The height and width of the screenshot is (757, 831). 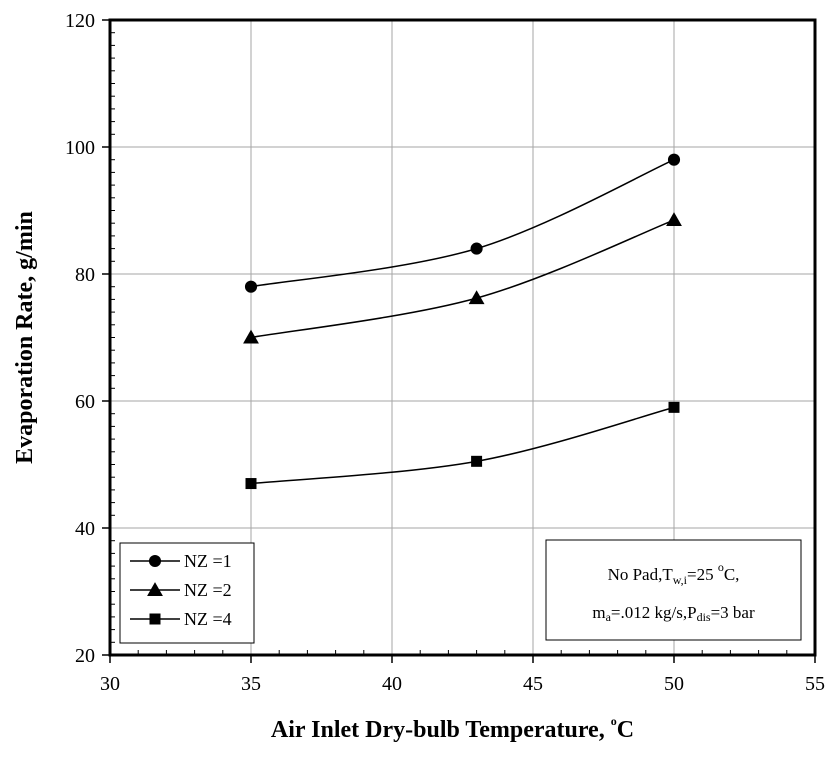 What do you see at coordinates (674, 573) in the screenshot?
I see `annotation-line-1: No Pad,Tw,i=25 oC,` at bounding box center [674, 573].